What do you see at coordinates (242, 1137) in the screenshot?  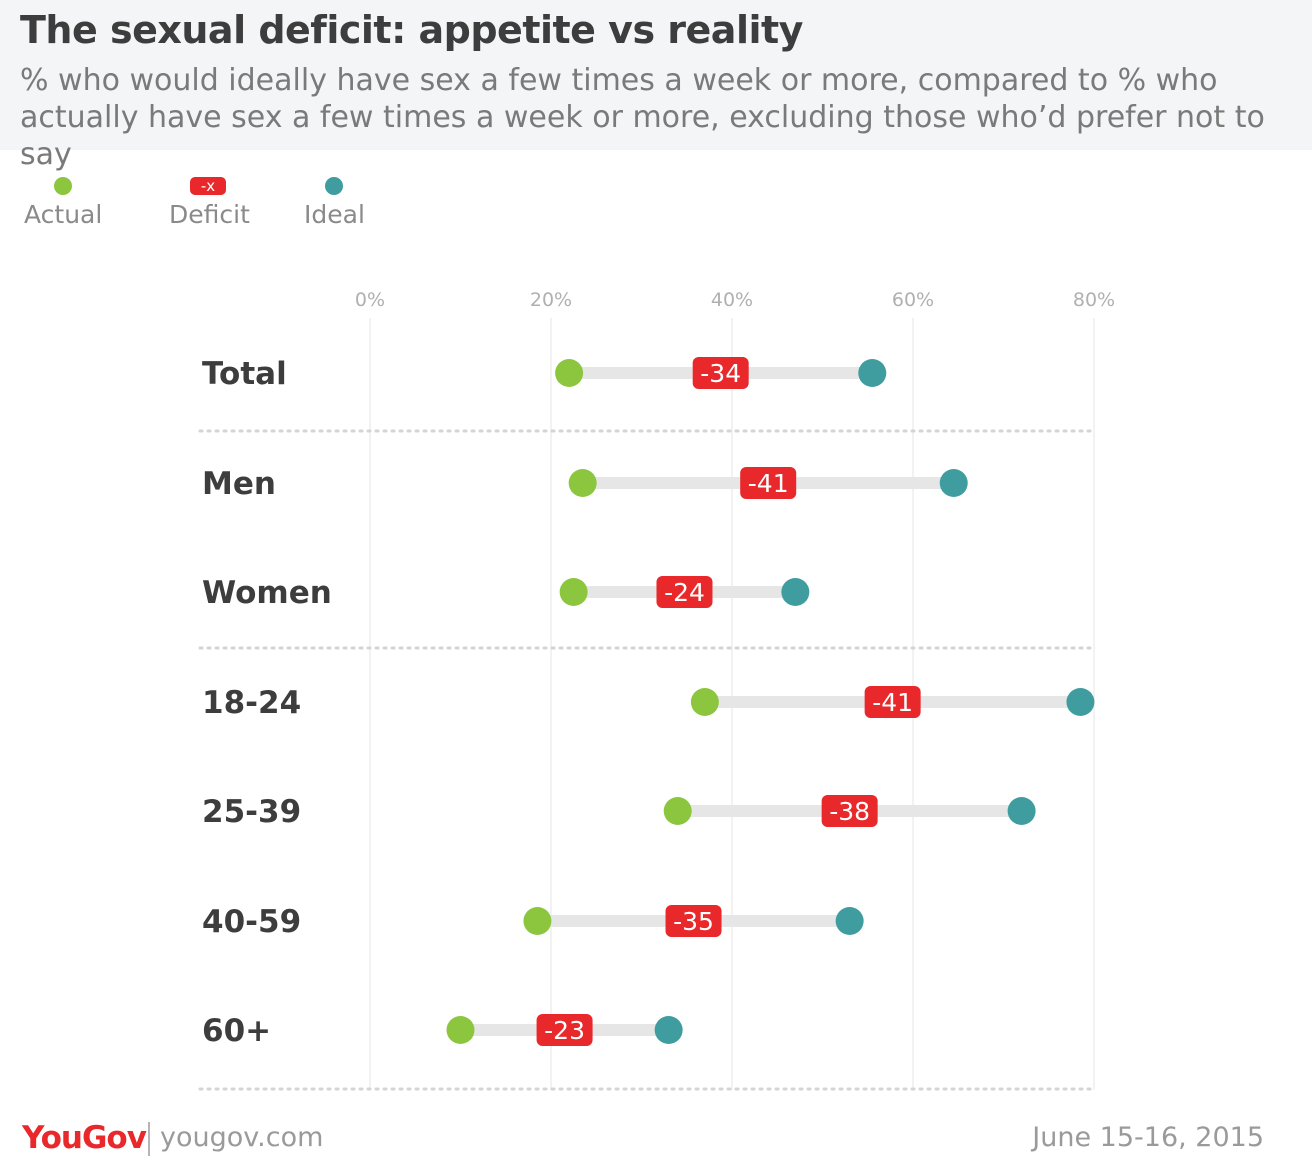 I see `footer-site: yougov.com` at bounding box center [242, 1137].